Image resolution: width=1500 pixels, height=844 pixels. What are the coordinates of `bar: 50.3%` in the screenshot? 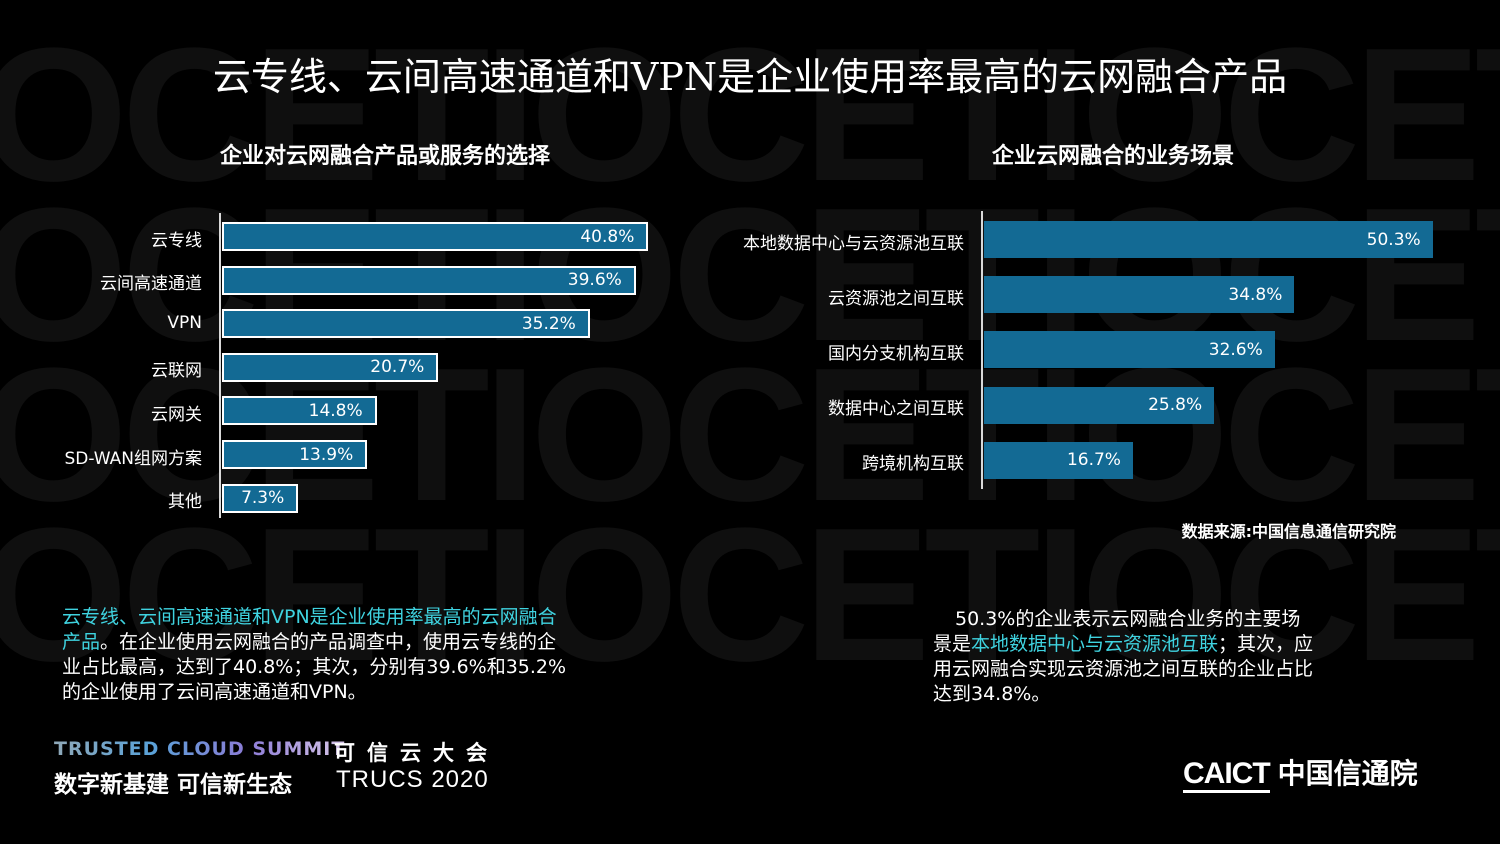 It's located at (1208, 239).